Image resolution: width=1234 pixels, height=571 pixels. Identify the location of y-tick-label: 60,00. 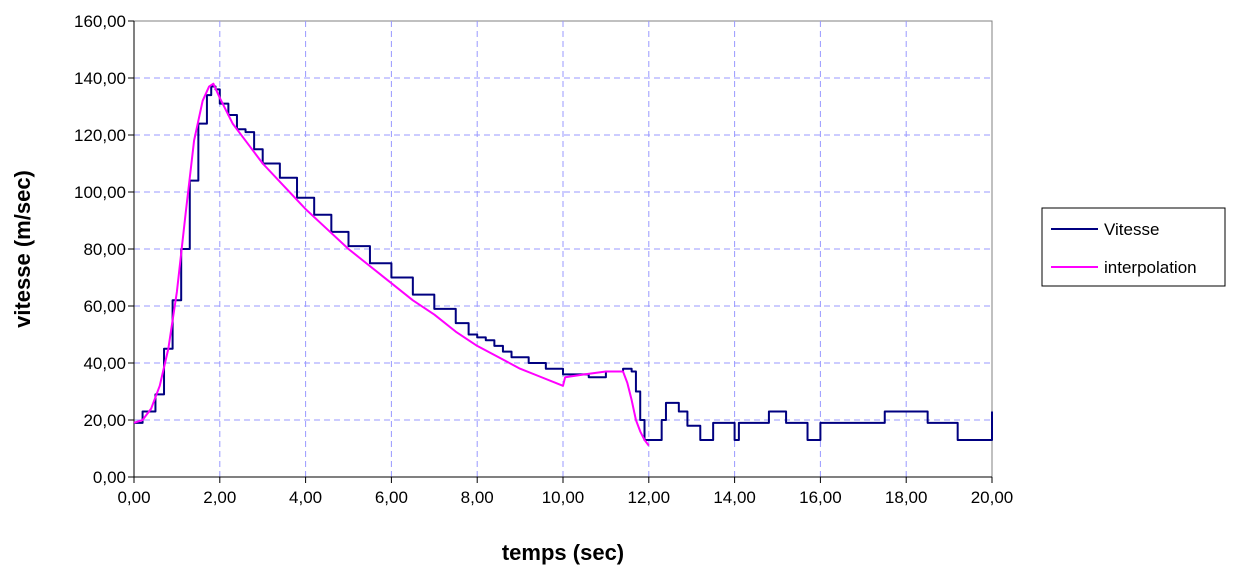
(104, 306).